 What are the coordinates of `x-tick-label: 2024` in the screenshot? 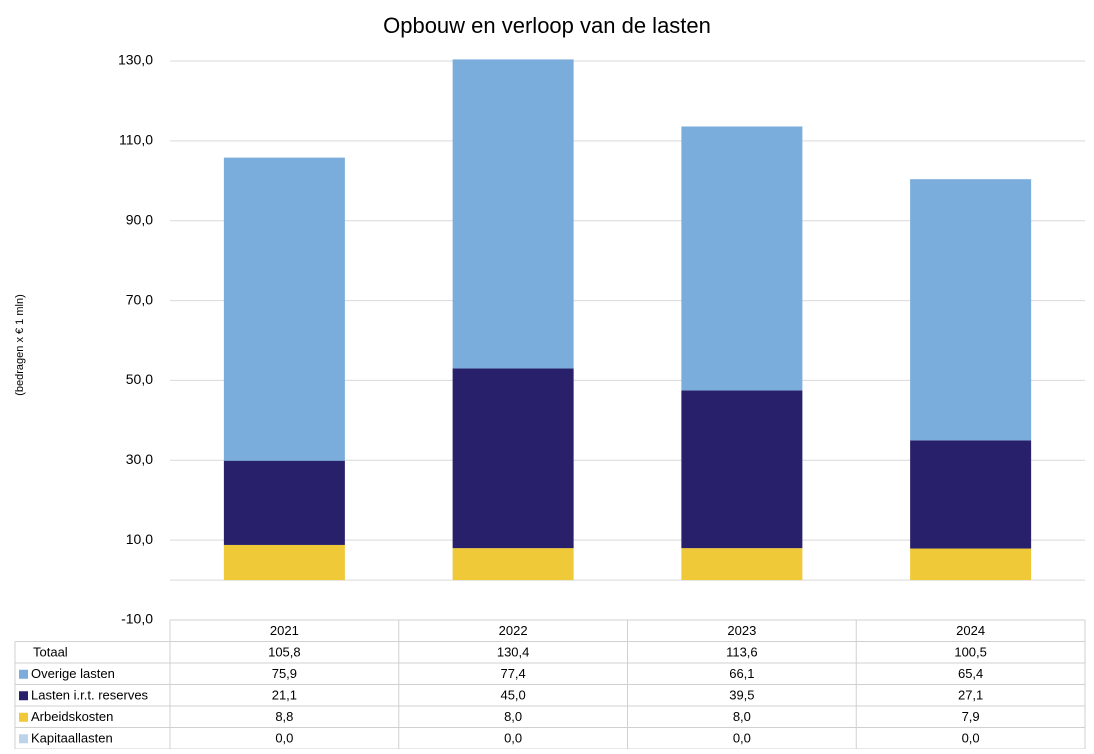 It's located at (970, 630).